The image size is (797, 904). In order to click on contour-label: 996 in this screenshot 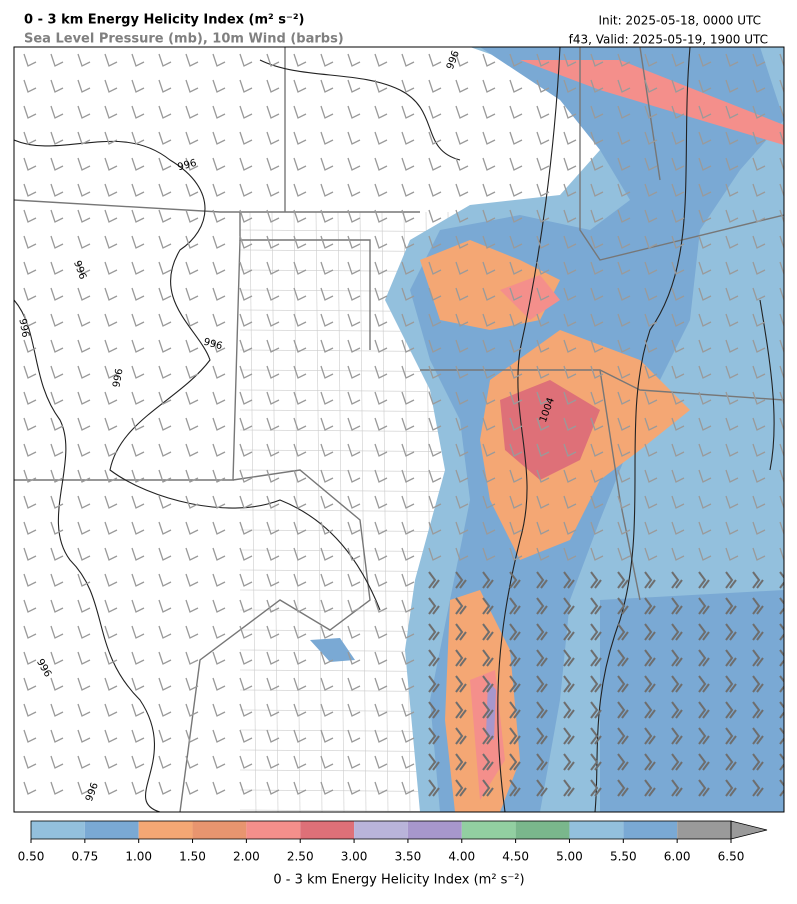, I will do `click(186, 166)`.